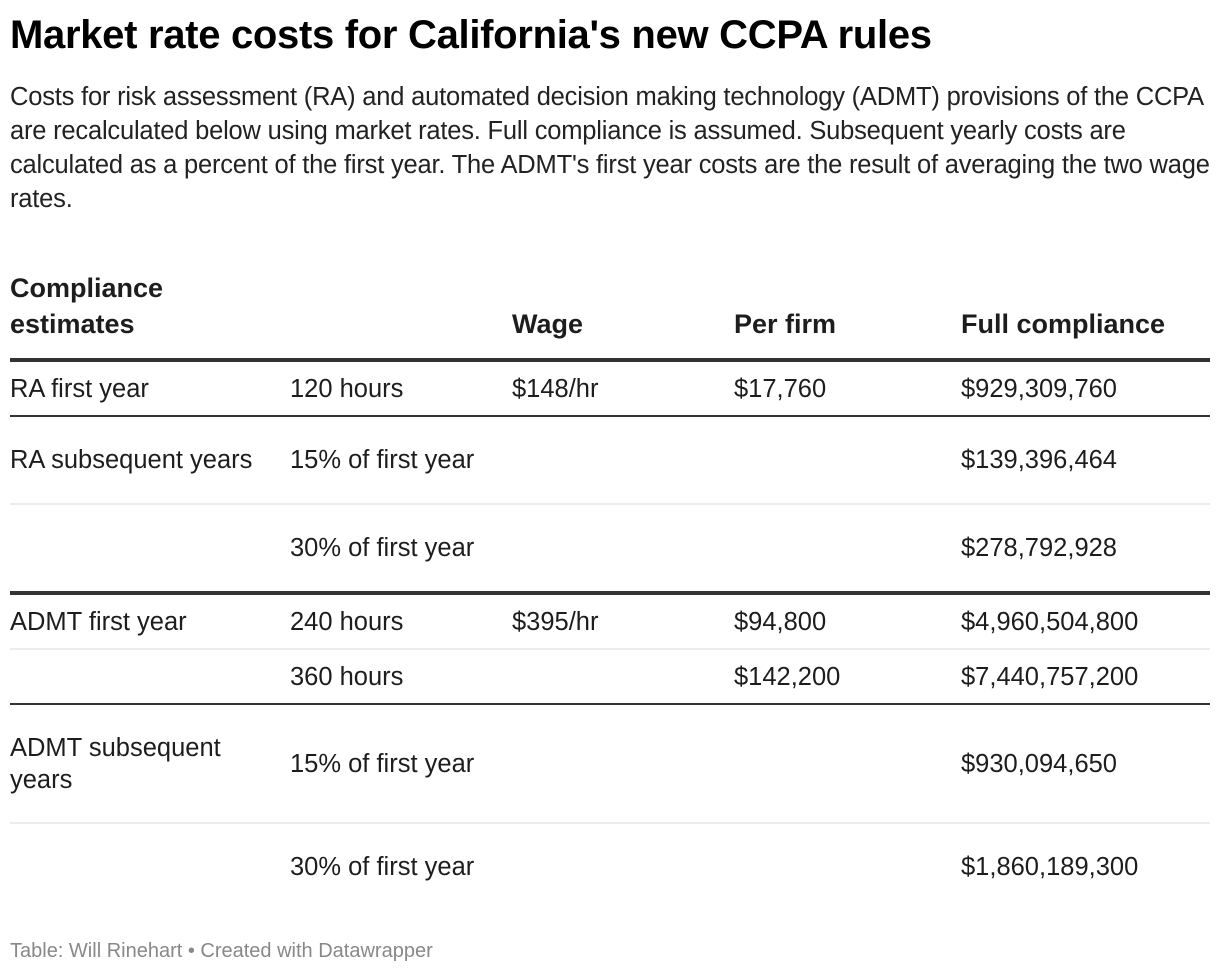 The image size is (1220, 978). What do you see at coordinates (623, 388) in the screenshot?
I see `cell-wage: $148/hr` at bounding box center [623, 388].